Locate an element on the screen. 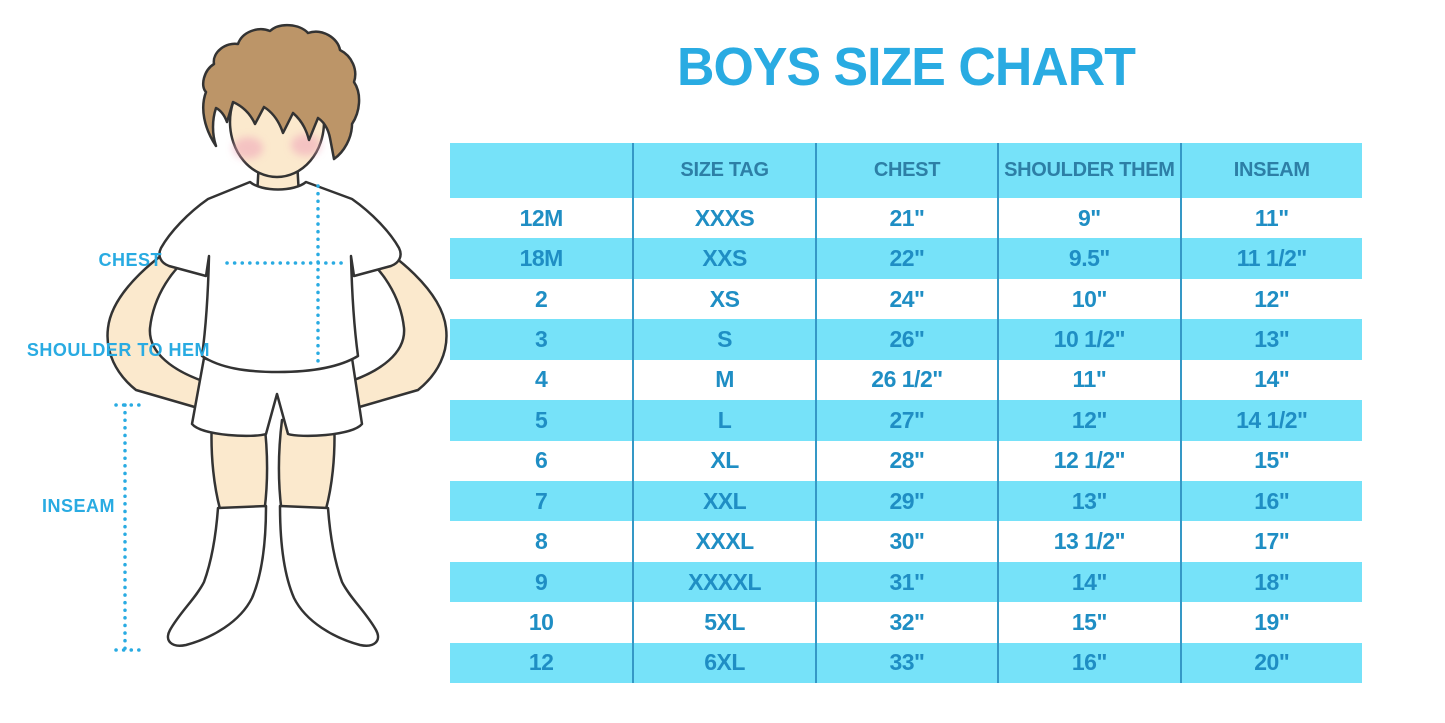 The image size is (1445, 723). column-header-size is located at coordinates (541, 170).